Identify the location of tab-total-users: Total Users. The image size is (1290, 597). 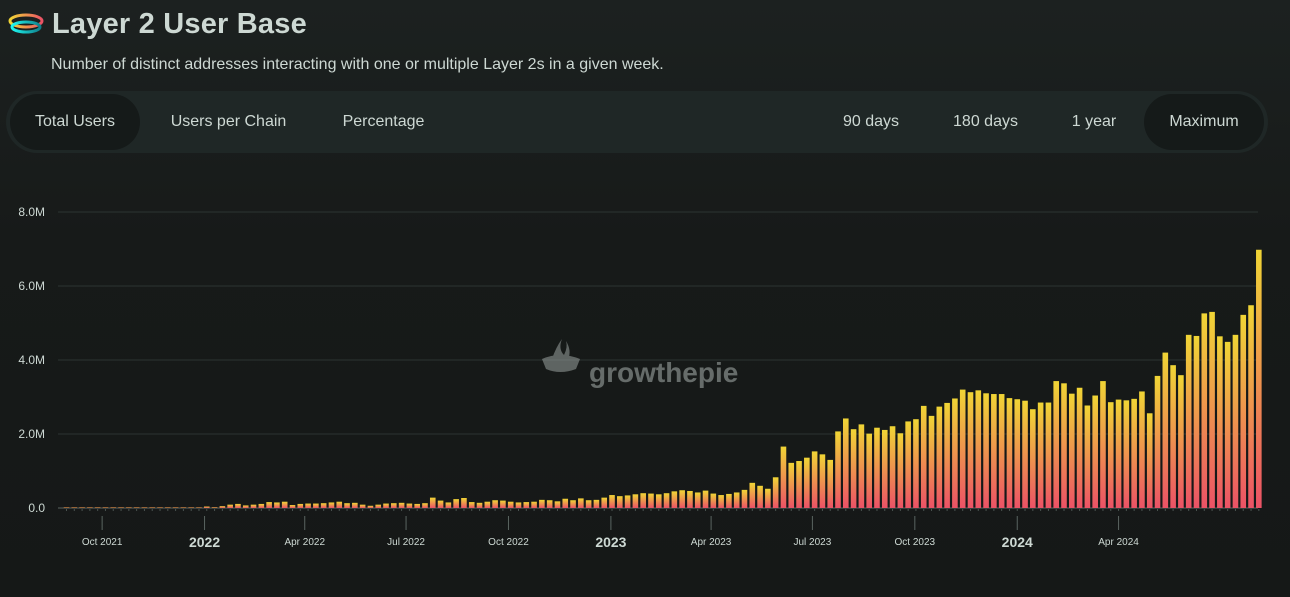
(75, 122).